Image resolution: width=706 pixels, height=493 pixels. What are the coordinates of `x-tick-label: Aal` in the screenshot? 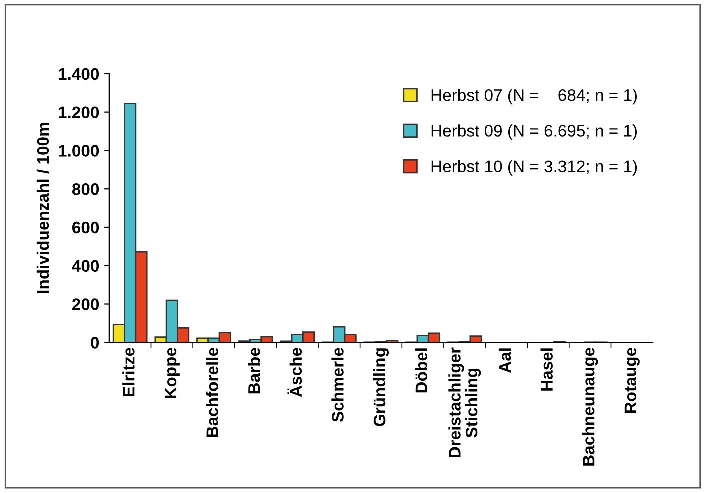 It's located at (505, 361).